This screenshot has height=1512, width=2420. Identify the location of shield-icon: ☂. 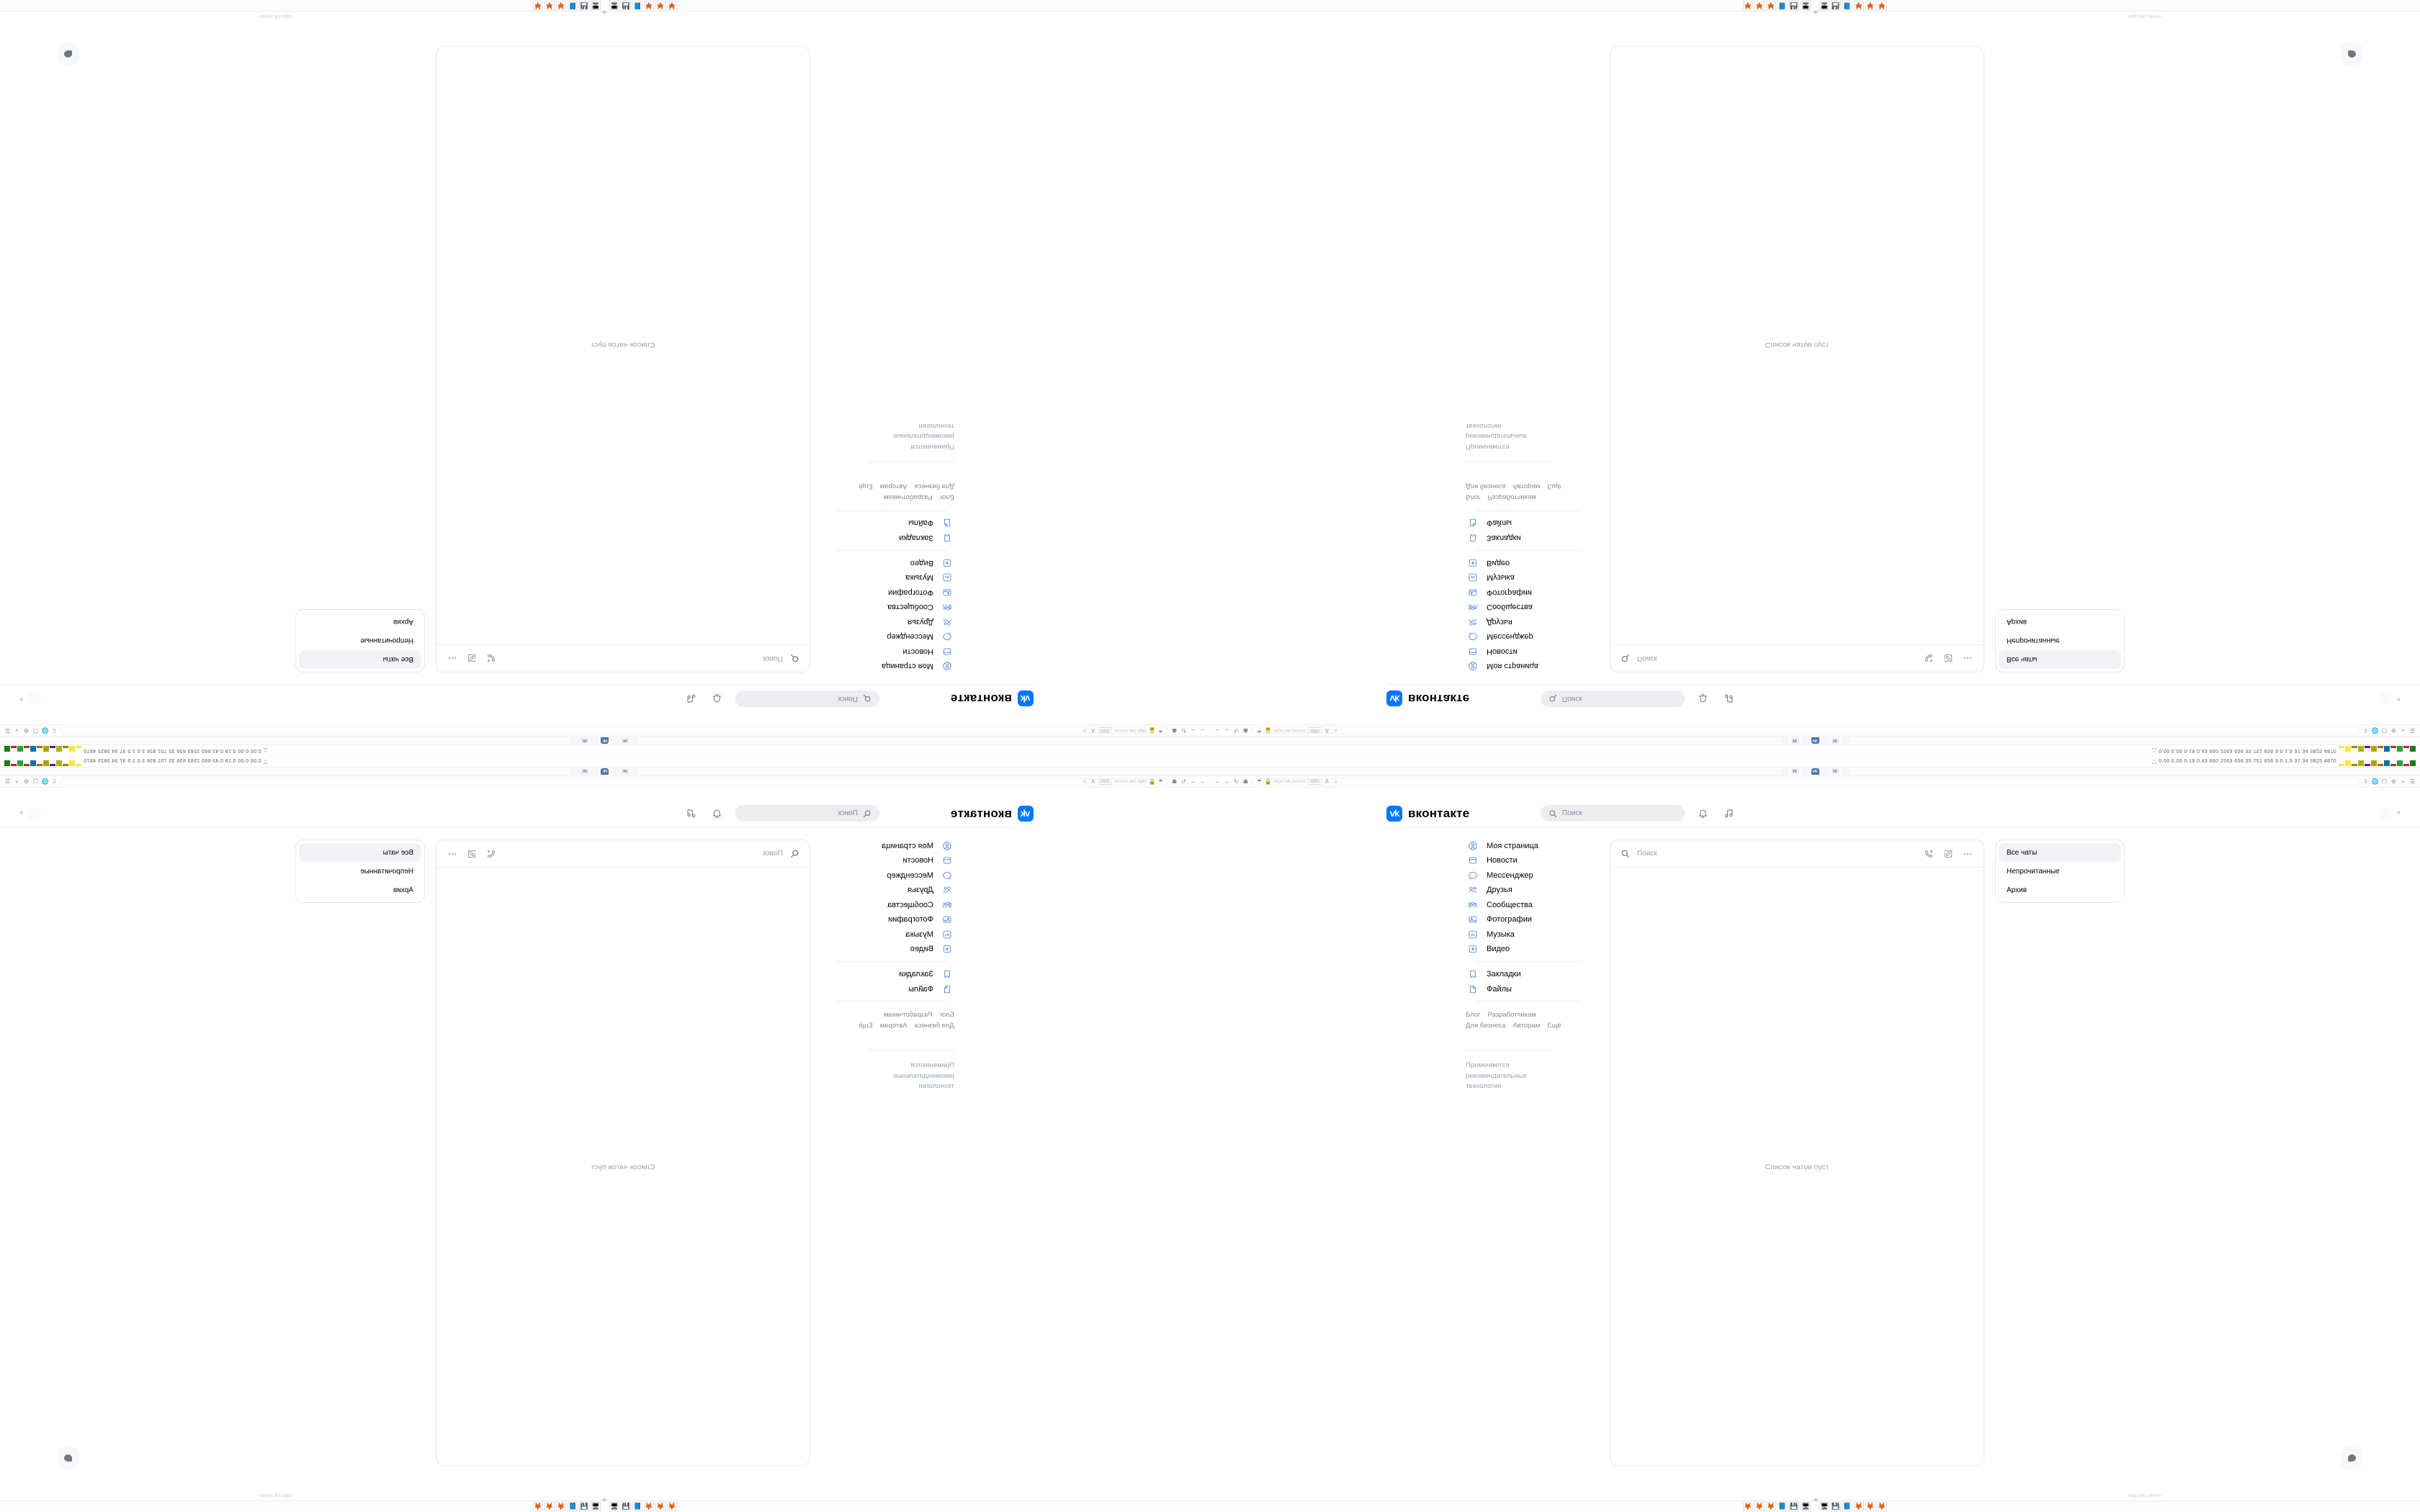
(1259, 781).